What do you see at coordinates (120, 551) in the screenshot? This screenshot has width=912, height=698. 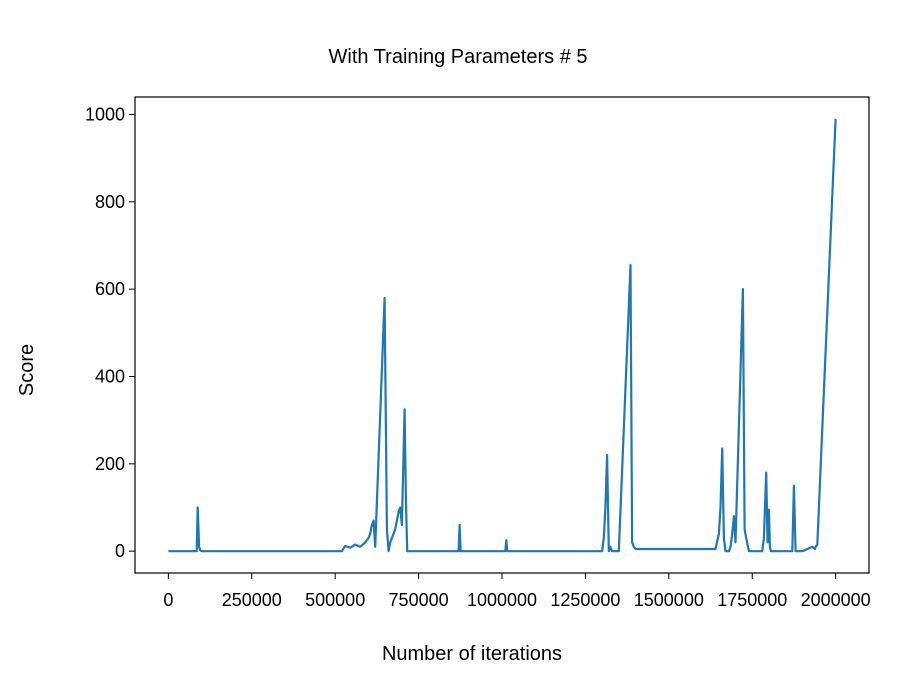 I see `y-tick-label: 0` at bounding box center [120, 551].